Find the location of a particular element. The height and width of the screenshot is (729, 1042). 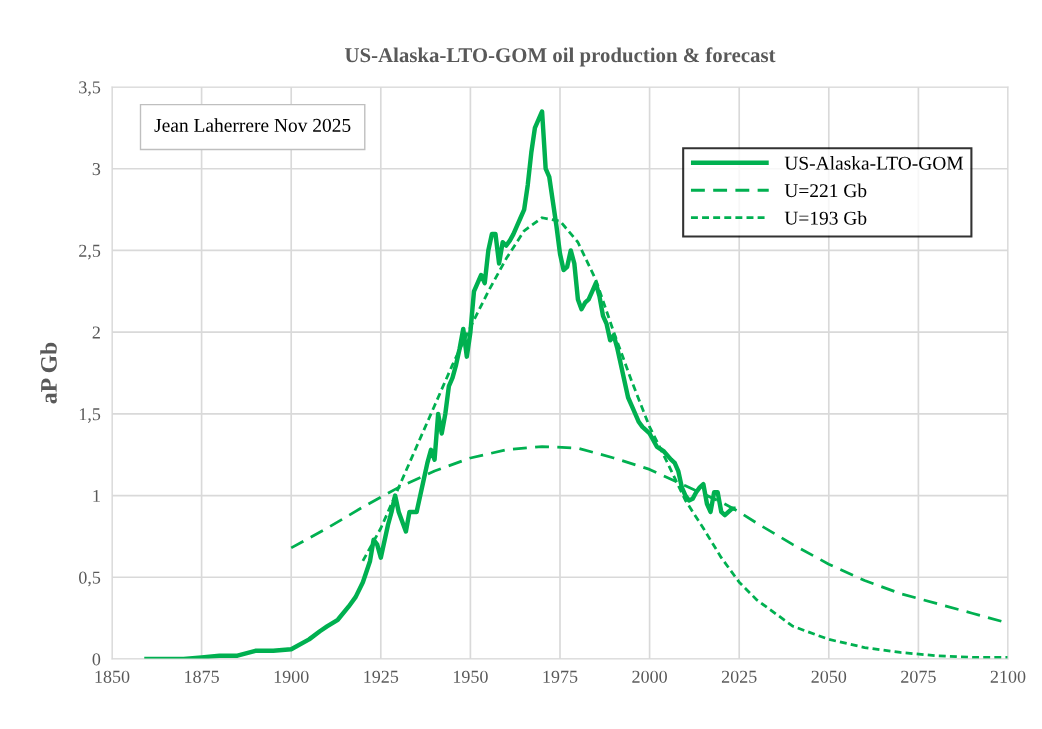

legend-label: US-Alaska-LTO-GOM is located at coordinates (874, 163).